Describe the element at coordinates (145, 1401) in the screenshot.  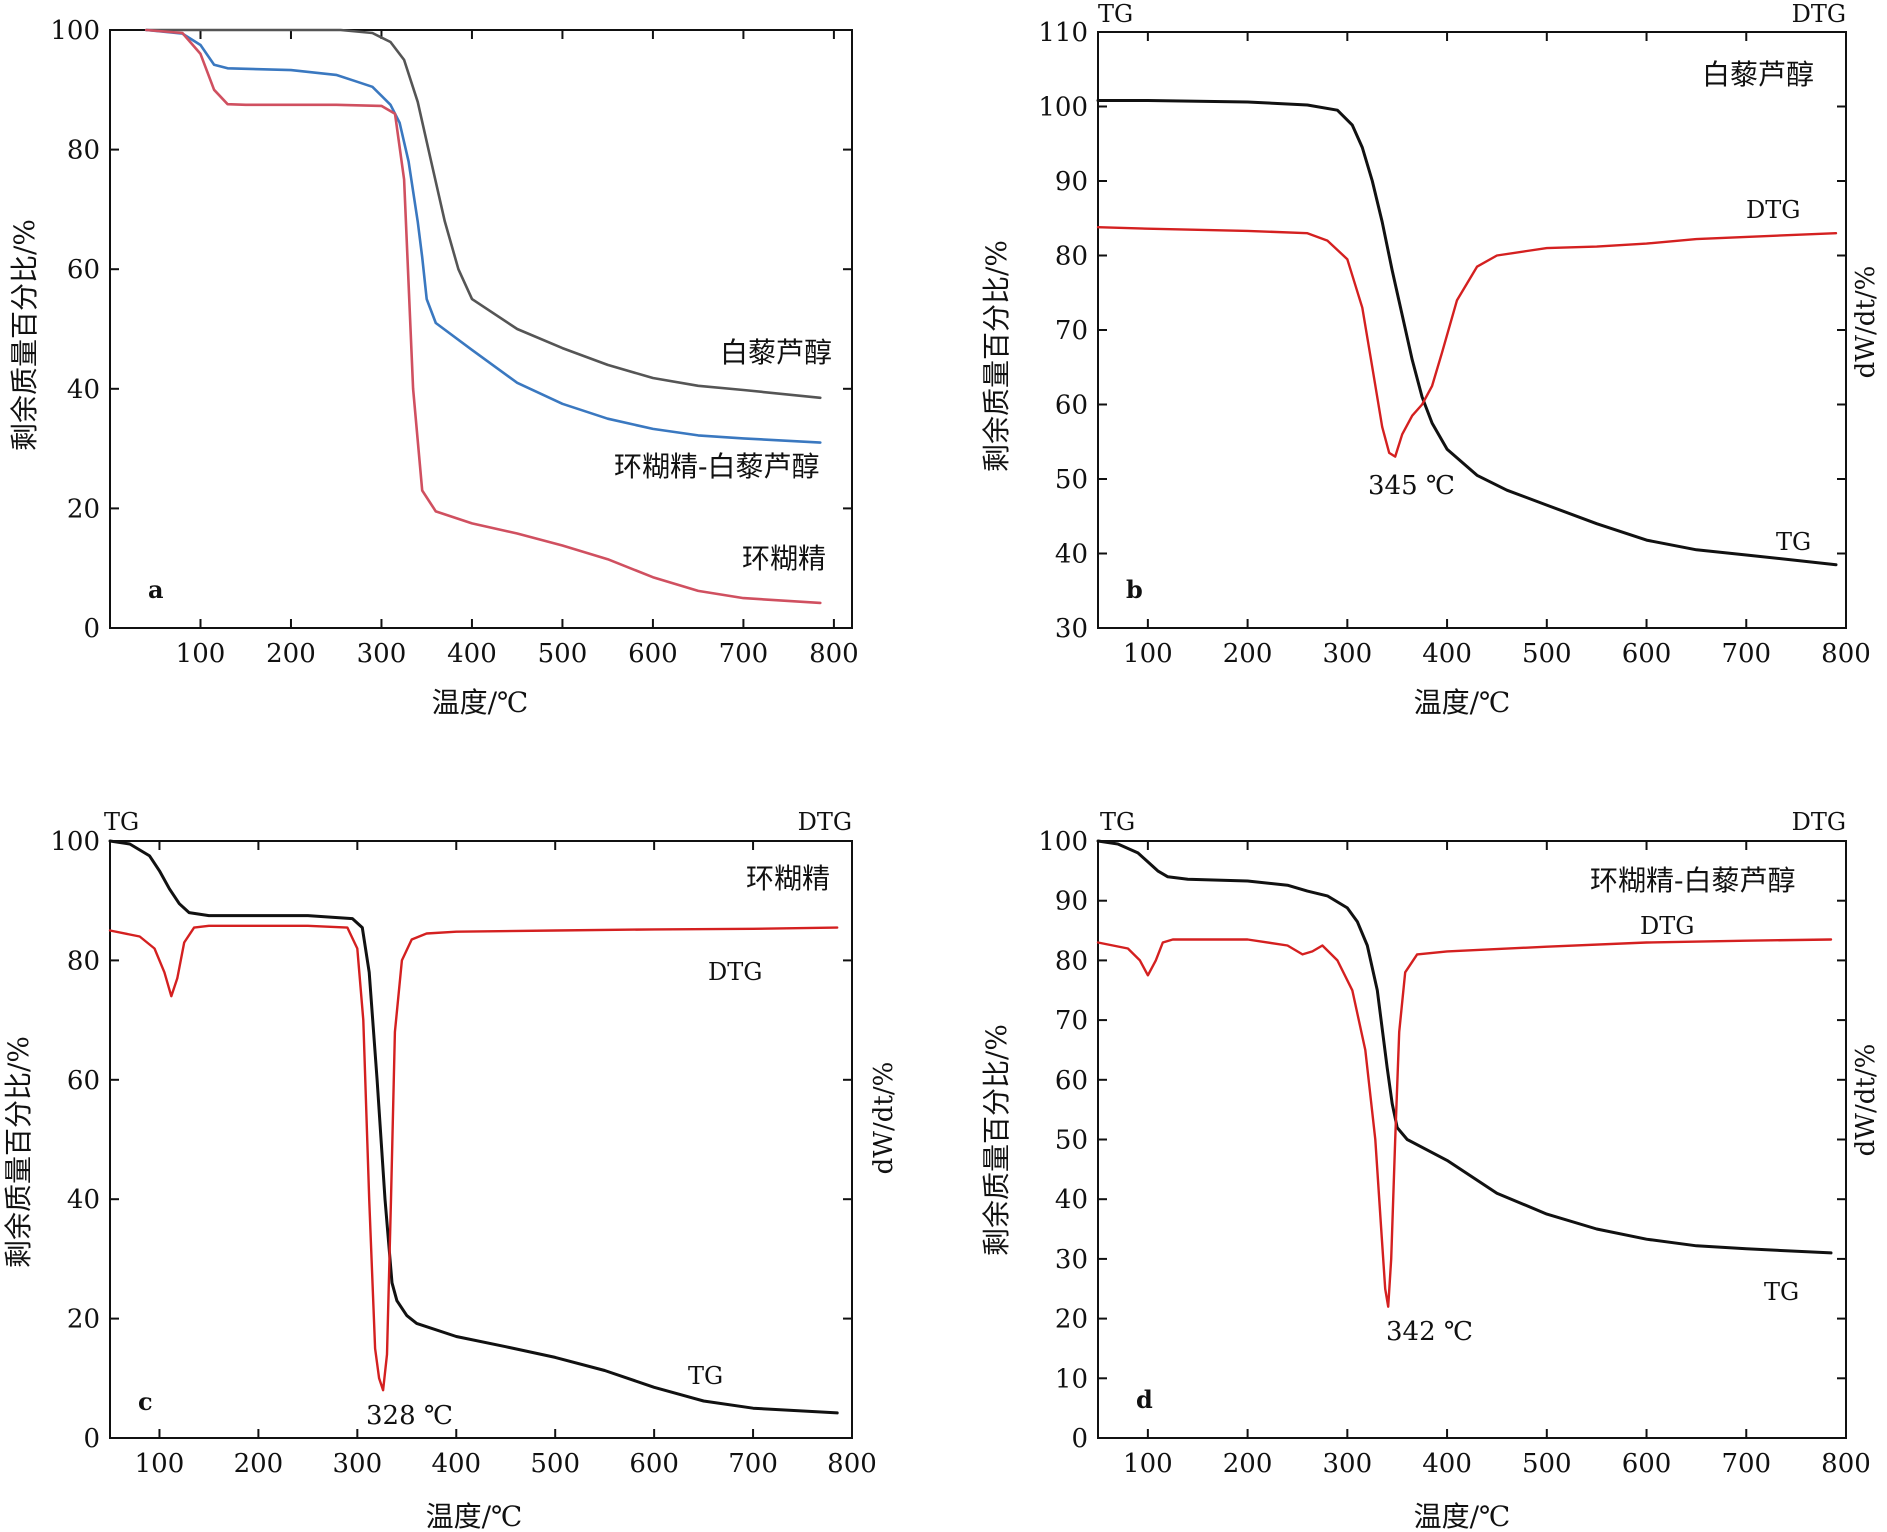
I see `panel-c-letter: c` at that location.